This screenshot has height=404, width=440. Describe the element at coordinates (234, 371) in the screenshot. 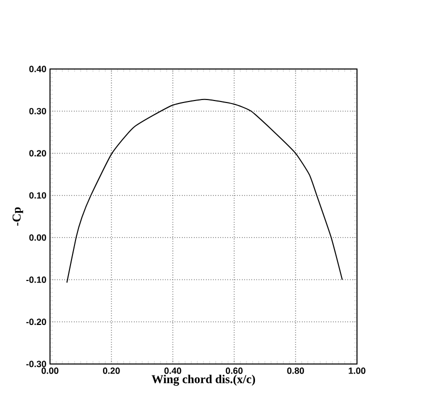

I see `x-tick-label: 0.60` at that location.